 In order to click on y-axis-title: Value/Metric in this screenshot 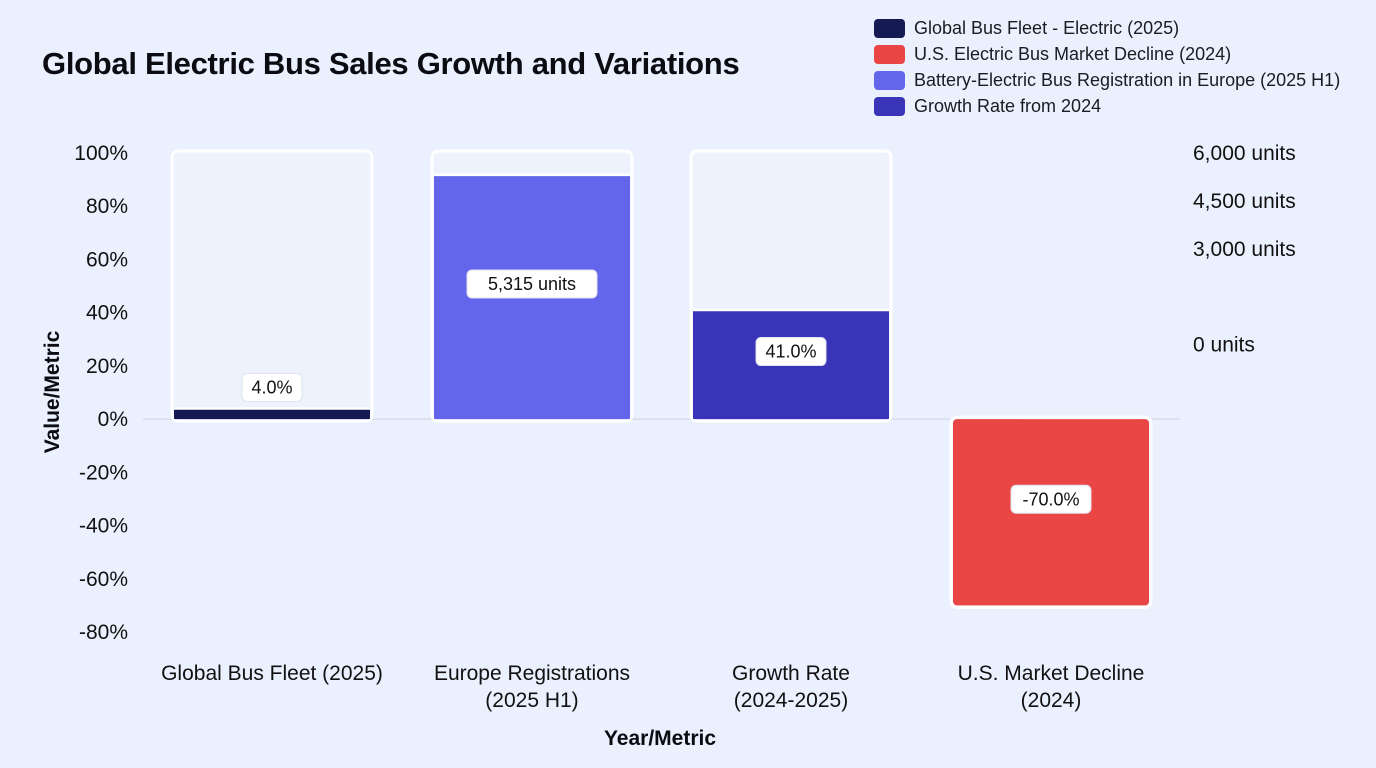, I will do `click(52, 391)`.